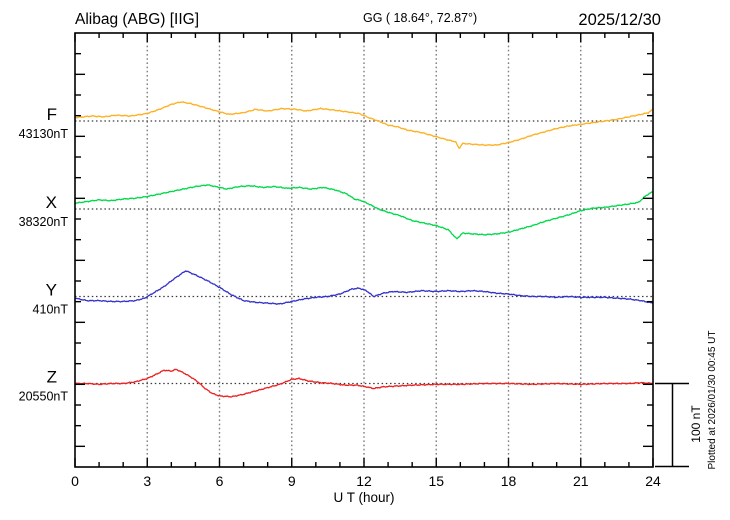 The height and width of the screenshot is (520, 730). Describe the element at coordinates (52, 114) in the screenshot. I see `component-label-F: F` at that location.